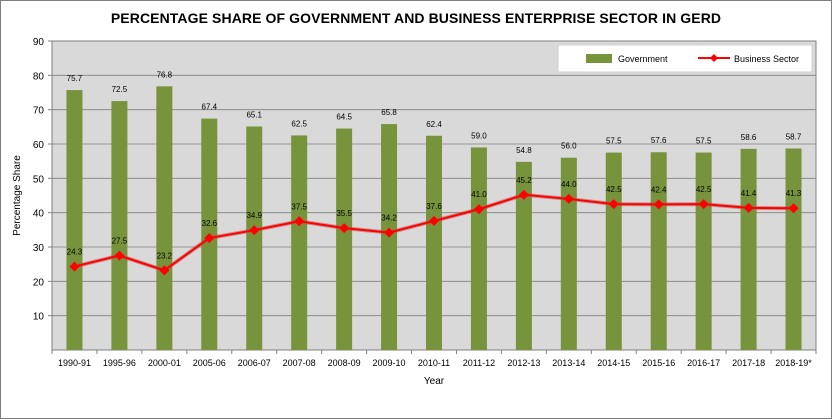 This screenshot has height=419, width=832. Describe the element at coordinates (749, 193) in the screenshot. I see `line-data-label: 41.4` at that location.